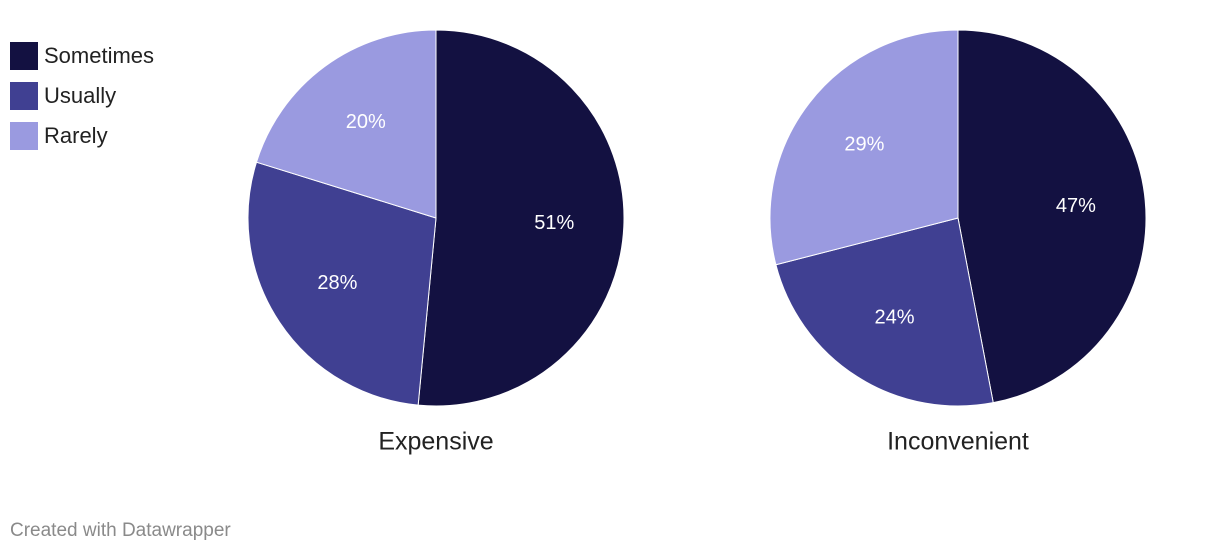 The height and width of the screenshot is (554, 1220). What do you see at coordinates (554, 223) in the screenshot?
I see `slice-label: 51%` at bounding box center [554, 223].